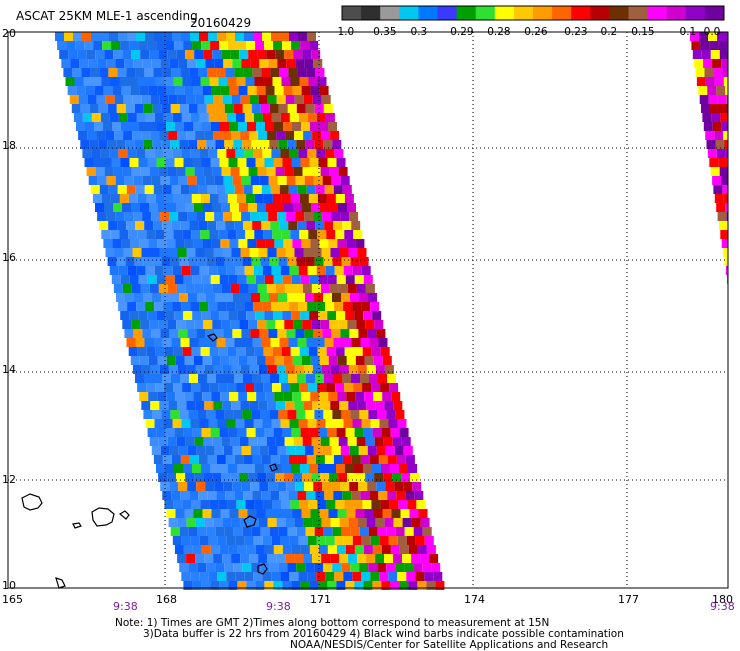  What do you see at coordinates (9, 146) in the screenshot?
I see `lat-label-18: 18` at bounding box center [9, 146].